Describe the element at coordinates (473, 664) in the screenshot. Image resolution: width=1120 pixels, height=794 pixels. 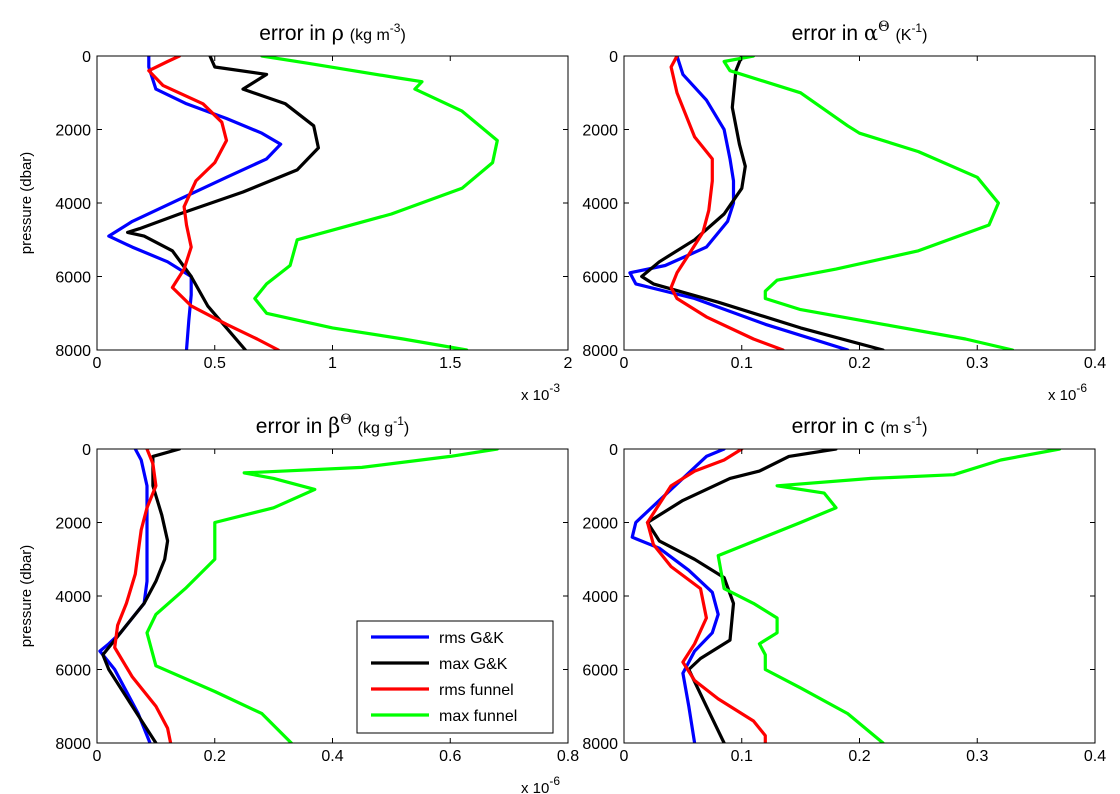
I see `legend-label: max G&K` at that location.